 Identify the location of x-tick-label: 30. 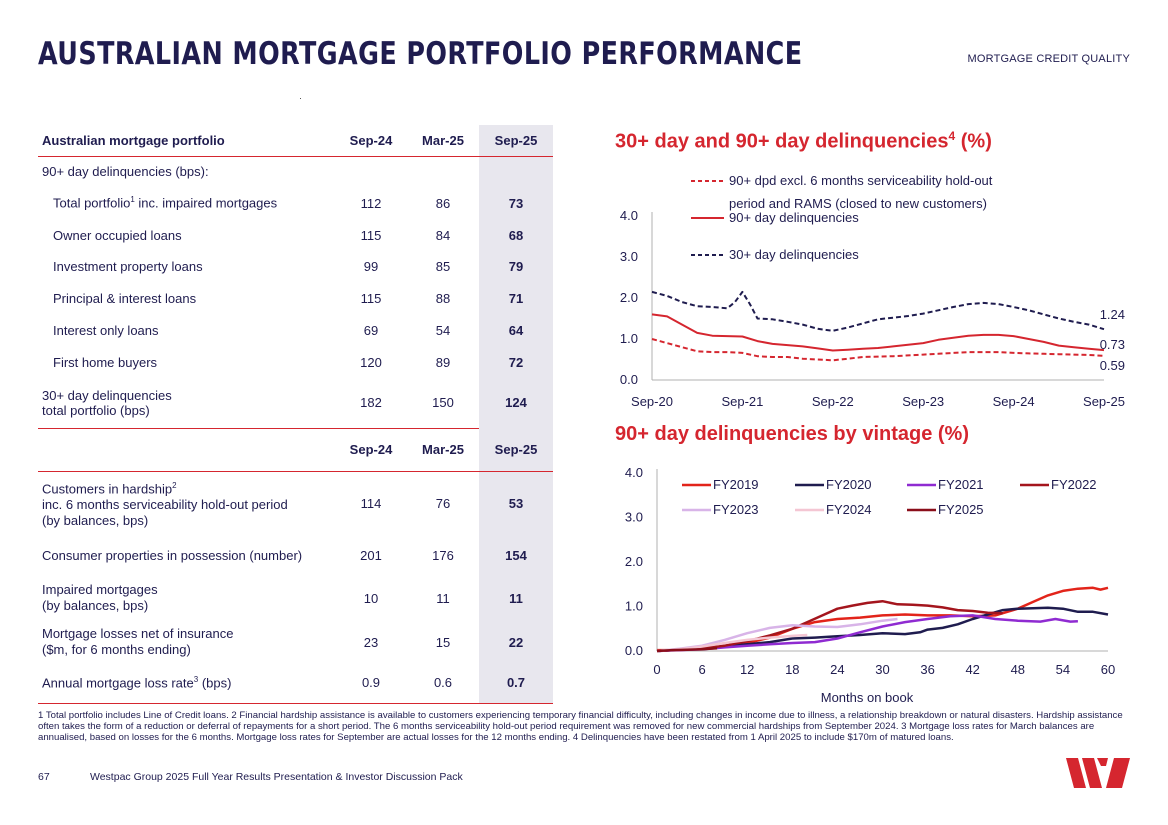
(882, 669).